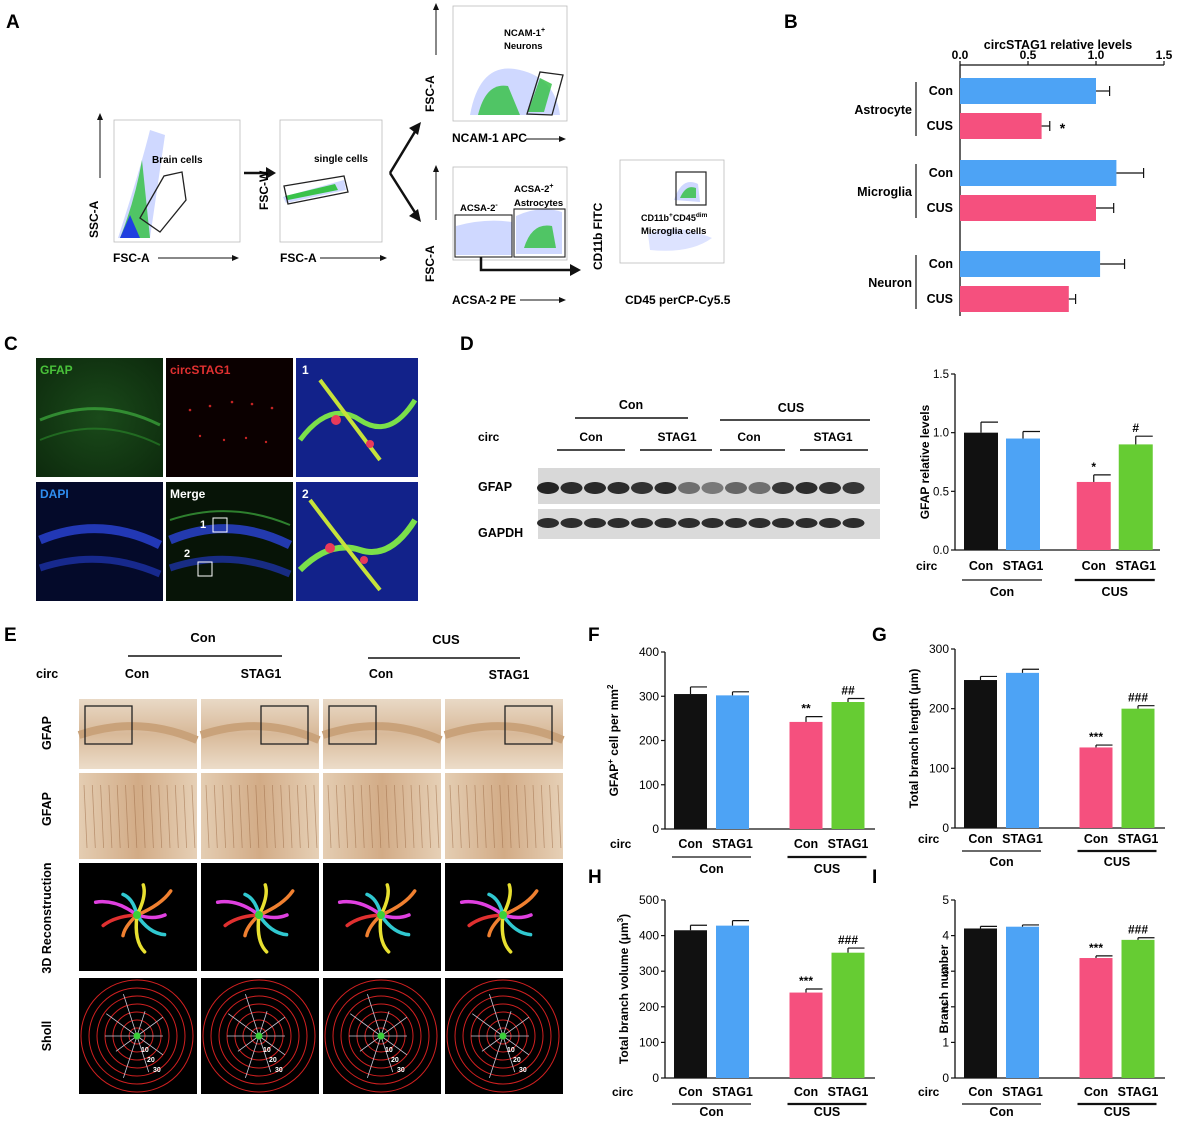 This screenshot has width=1183, height=1132. I want to click on sholl-radius-label: 10, so click(145, 1050).